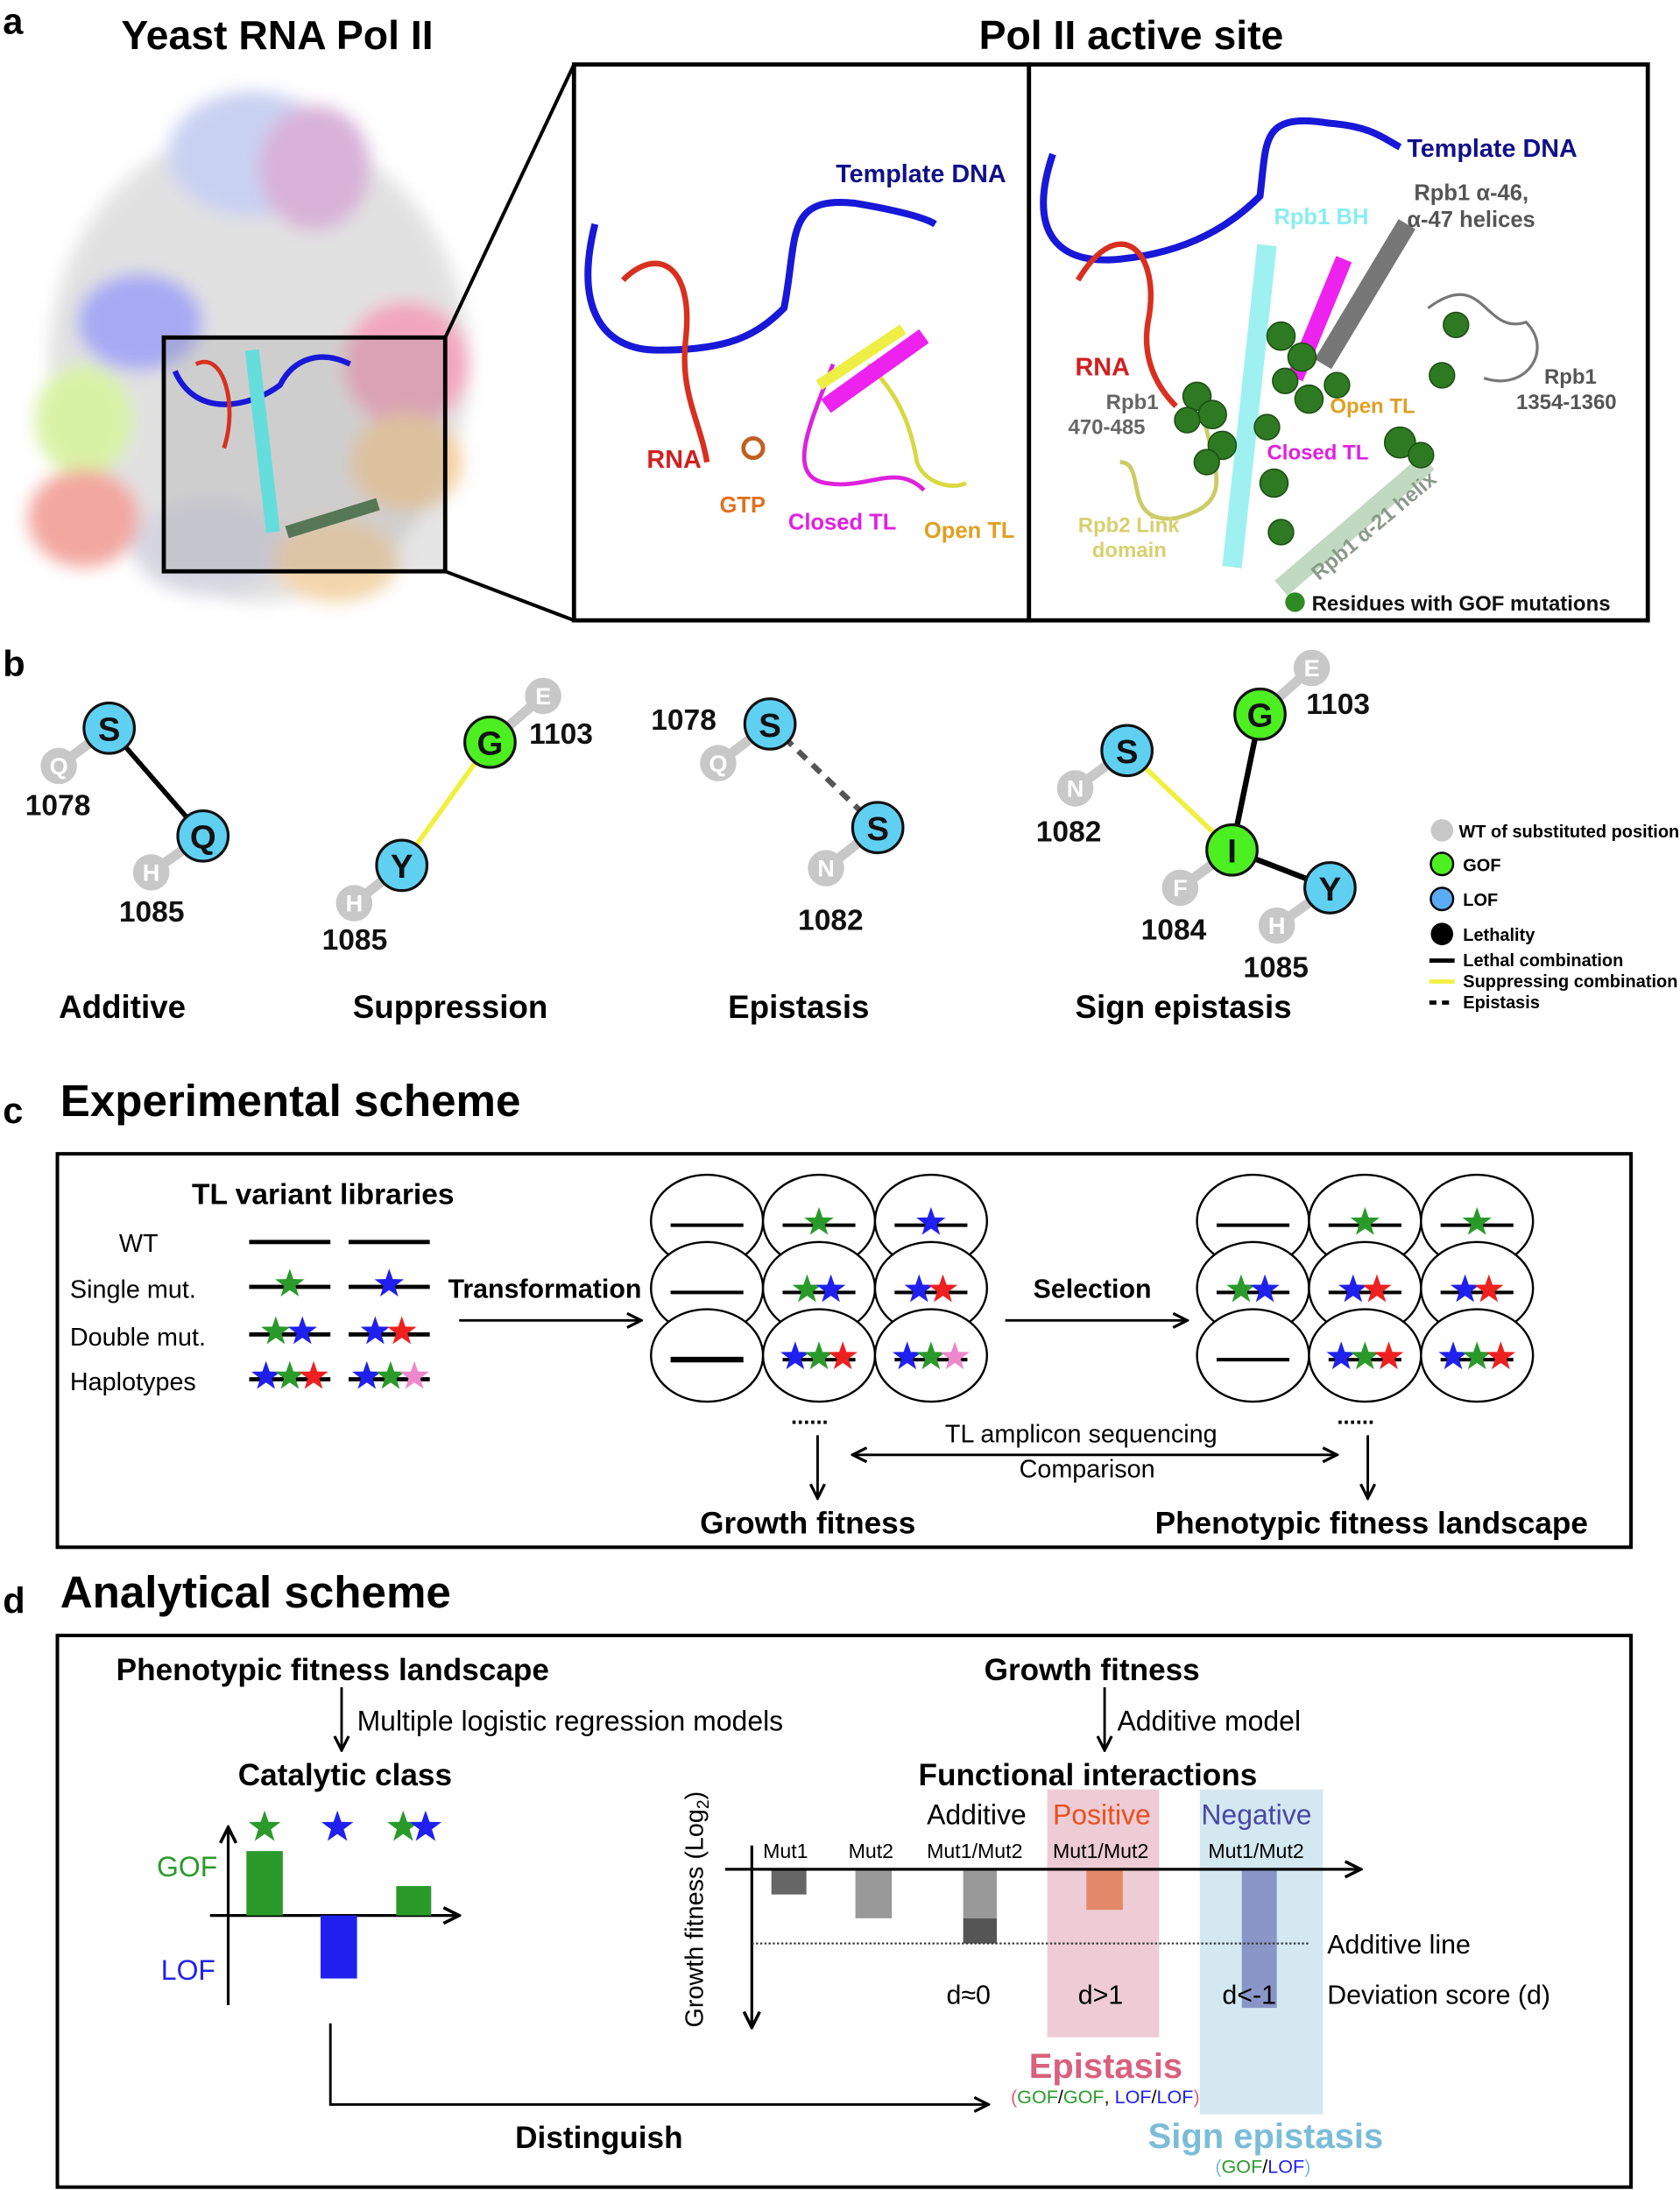  Describe the element at coordinates (718, 763) in the screenshot. I see `wt-residue: Q` at that location.